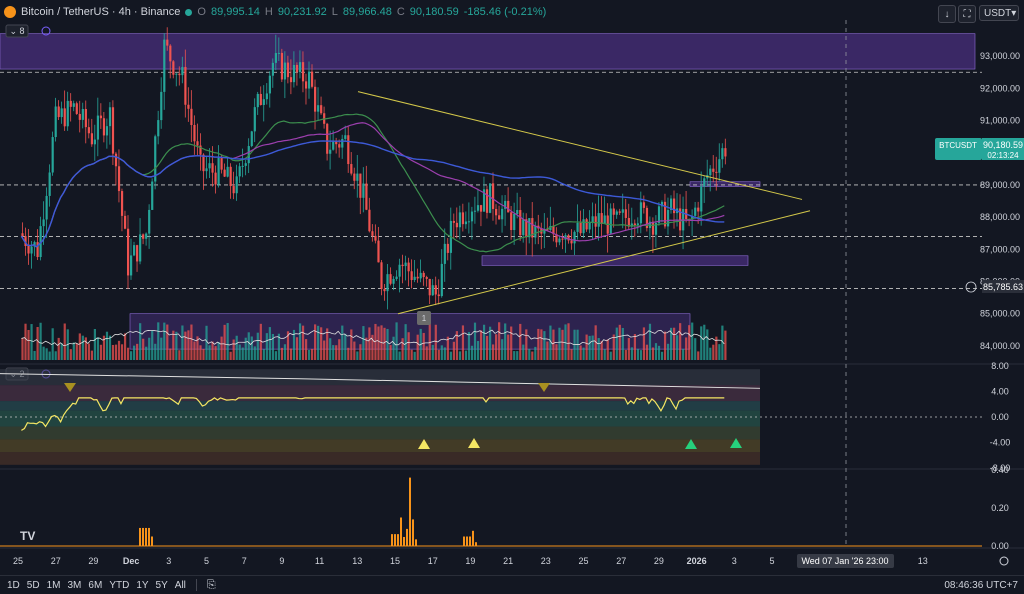 The image size is (1024, 594). What do you see at coordinates (367, 12) in the screenshot?
I see `low-value: 89,966.48` at bounding box center [367, 12].